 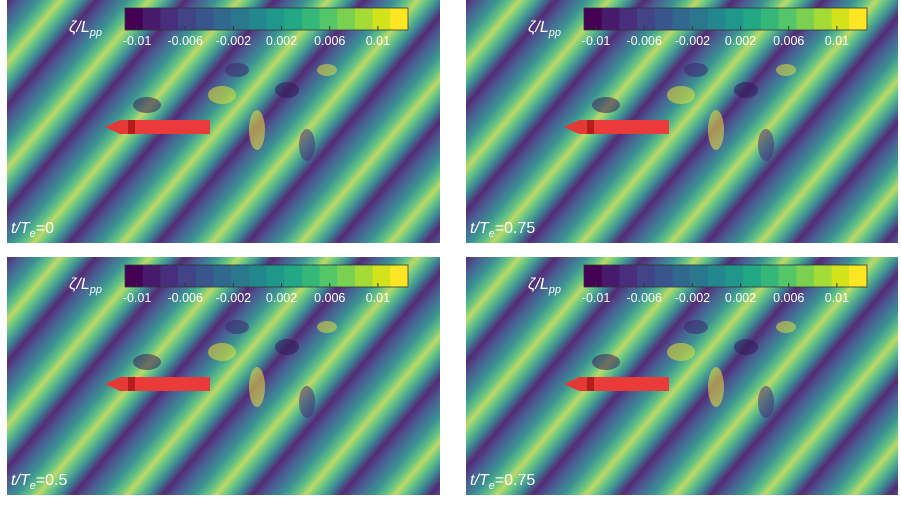 What do you see at coordinates (39, 482) in the screenshot?
I see `time-label: t/Te=0.5` at bounding box center [39, 482].